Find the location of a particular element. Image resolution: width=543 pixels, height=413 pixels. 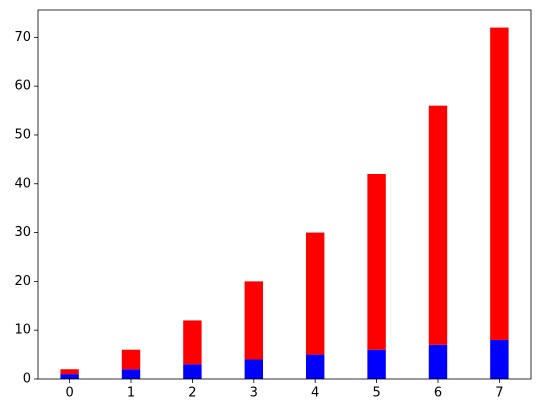

x-tick-label: 2 is located at coordinates (192, 393).